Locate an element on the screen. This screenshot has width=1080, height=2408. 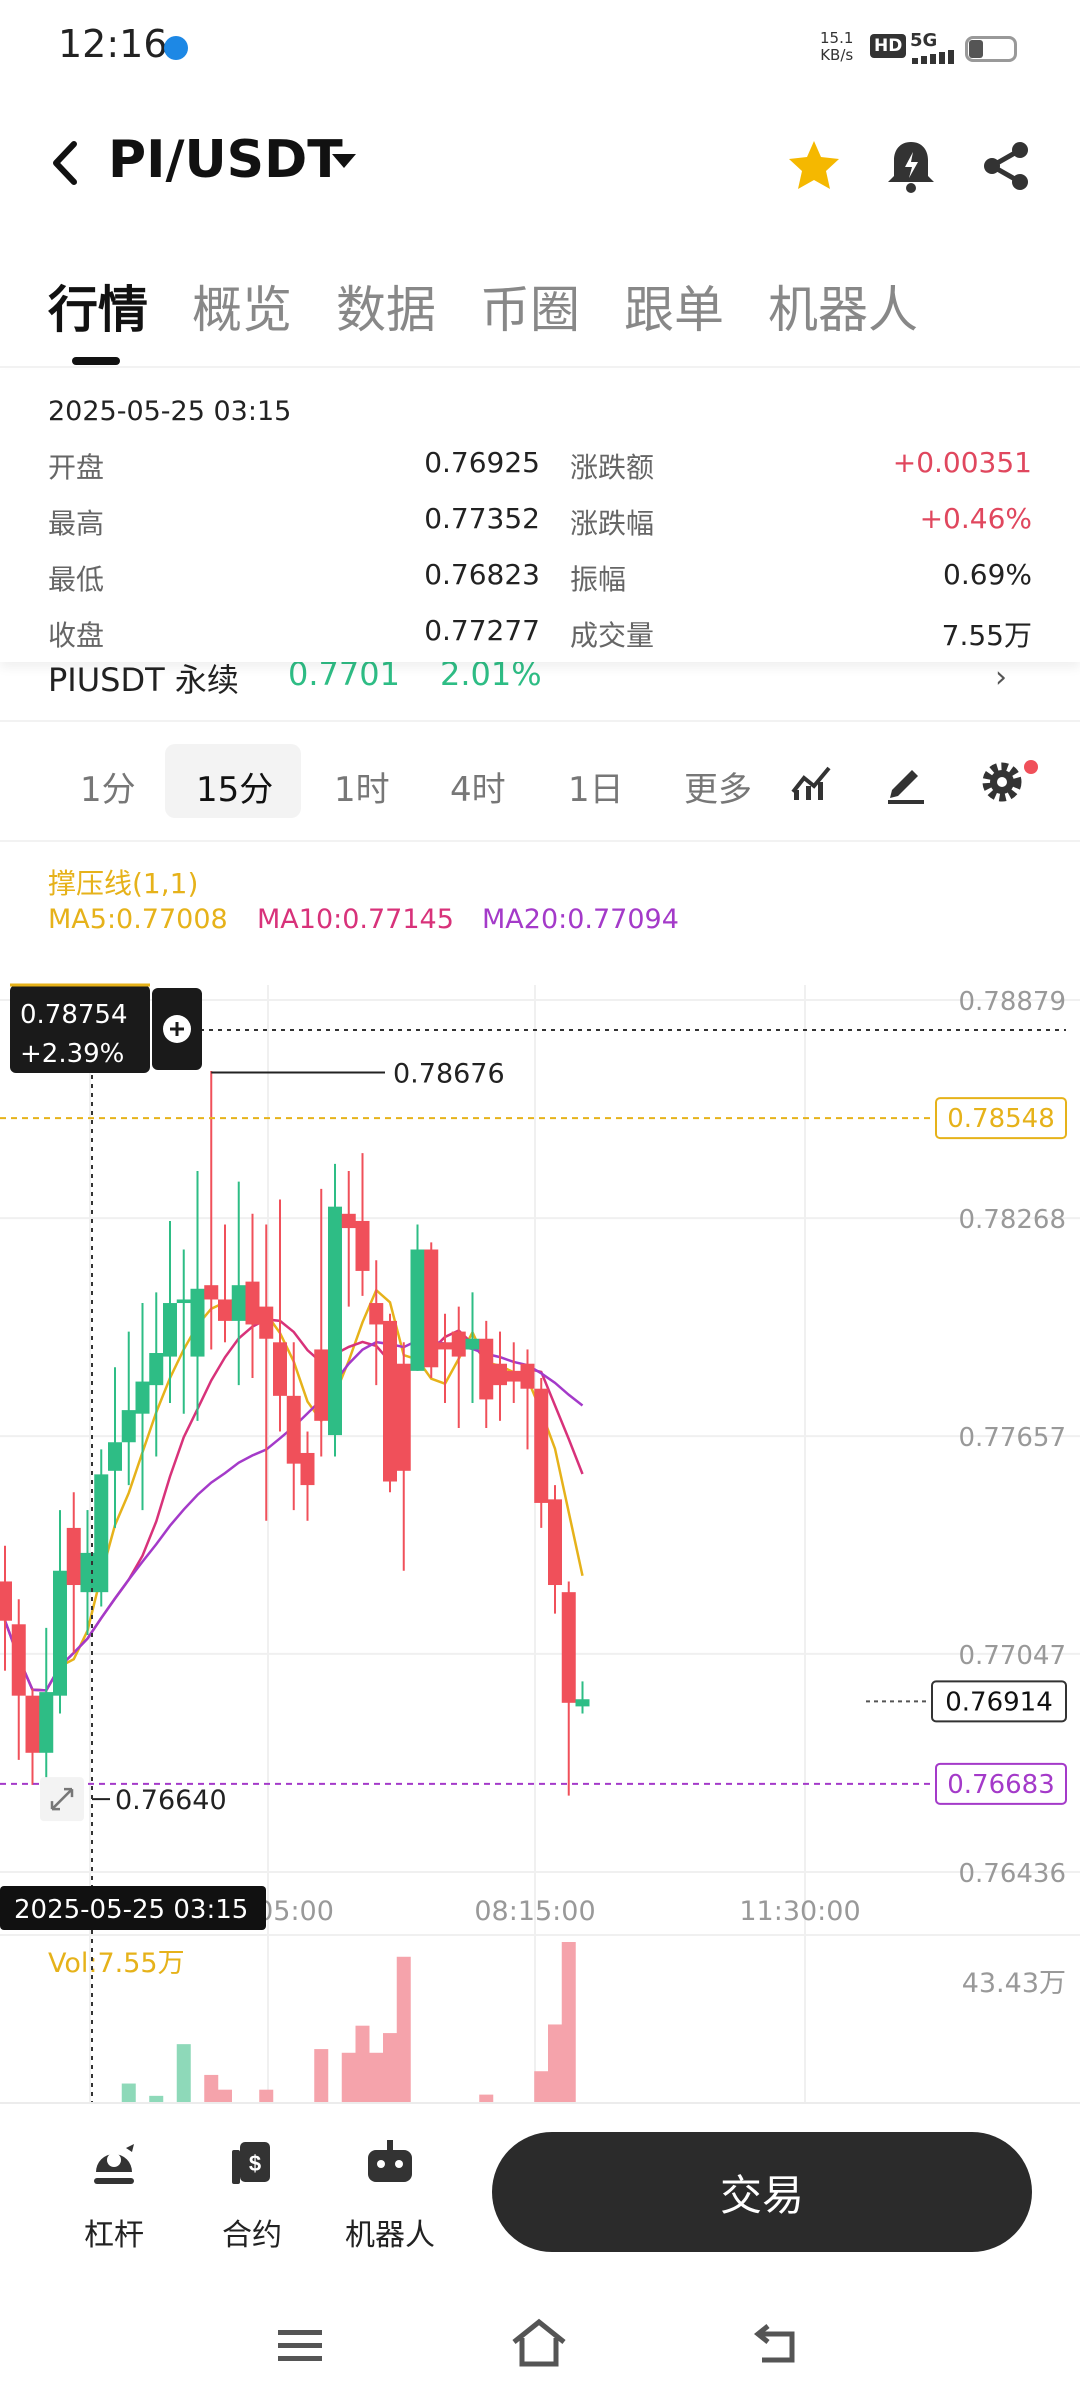
open-value: 0.76925 is located at coordinates (482, 462).